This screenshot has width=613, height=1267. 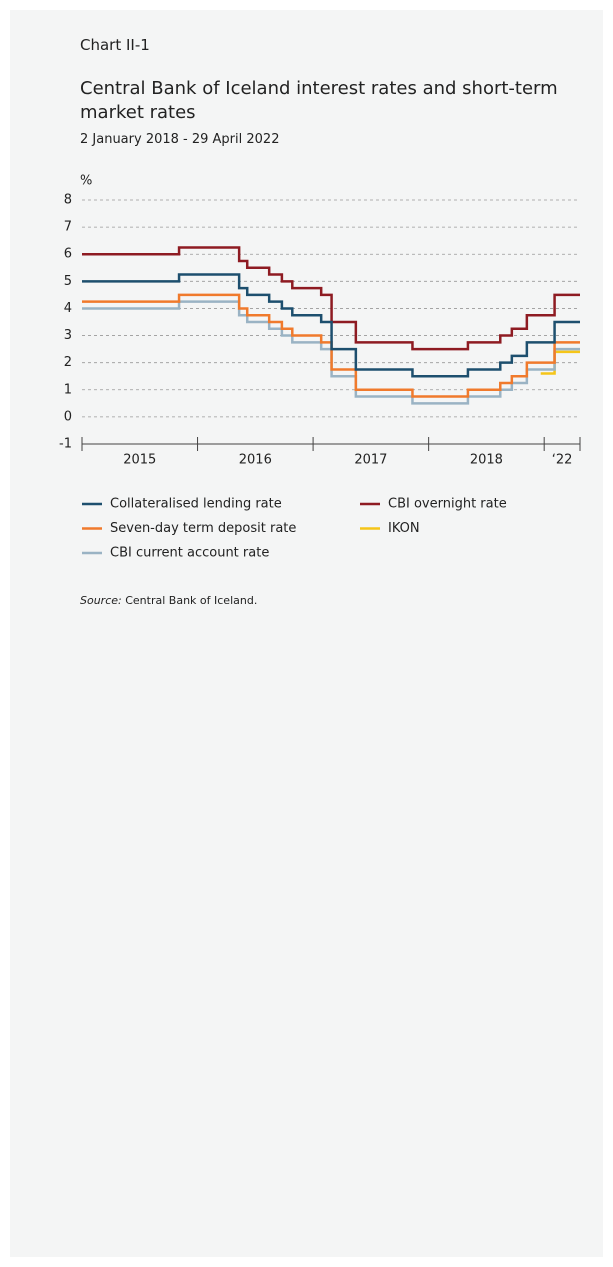 What do you see at coordinates (68, 308) in the screenshot?
I see `y-tick-label: 4` at bounding box center [68, 308].